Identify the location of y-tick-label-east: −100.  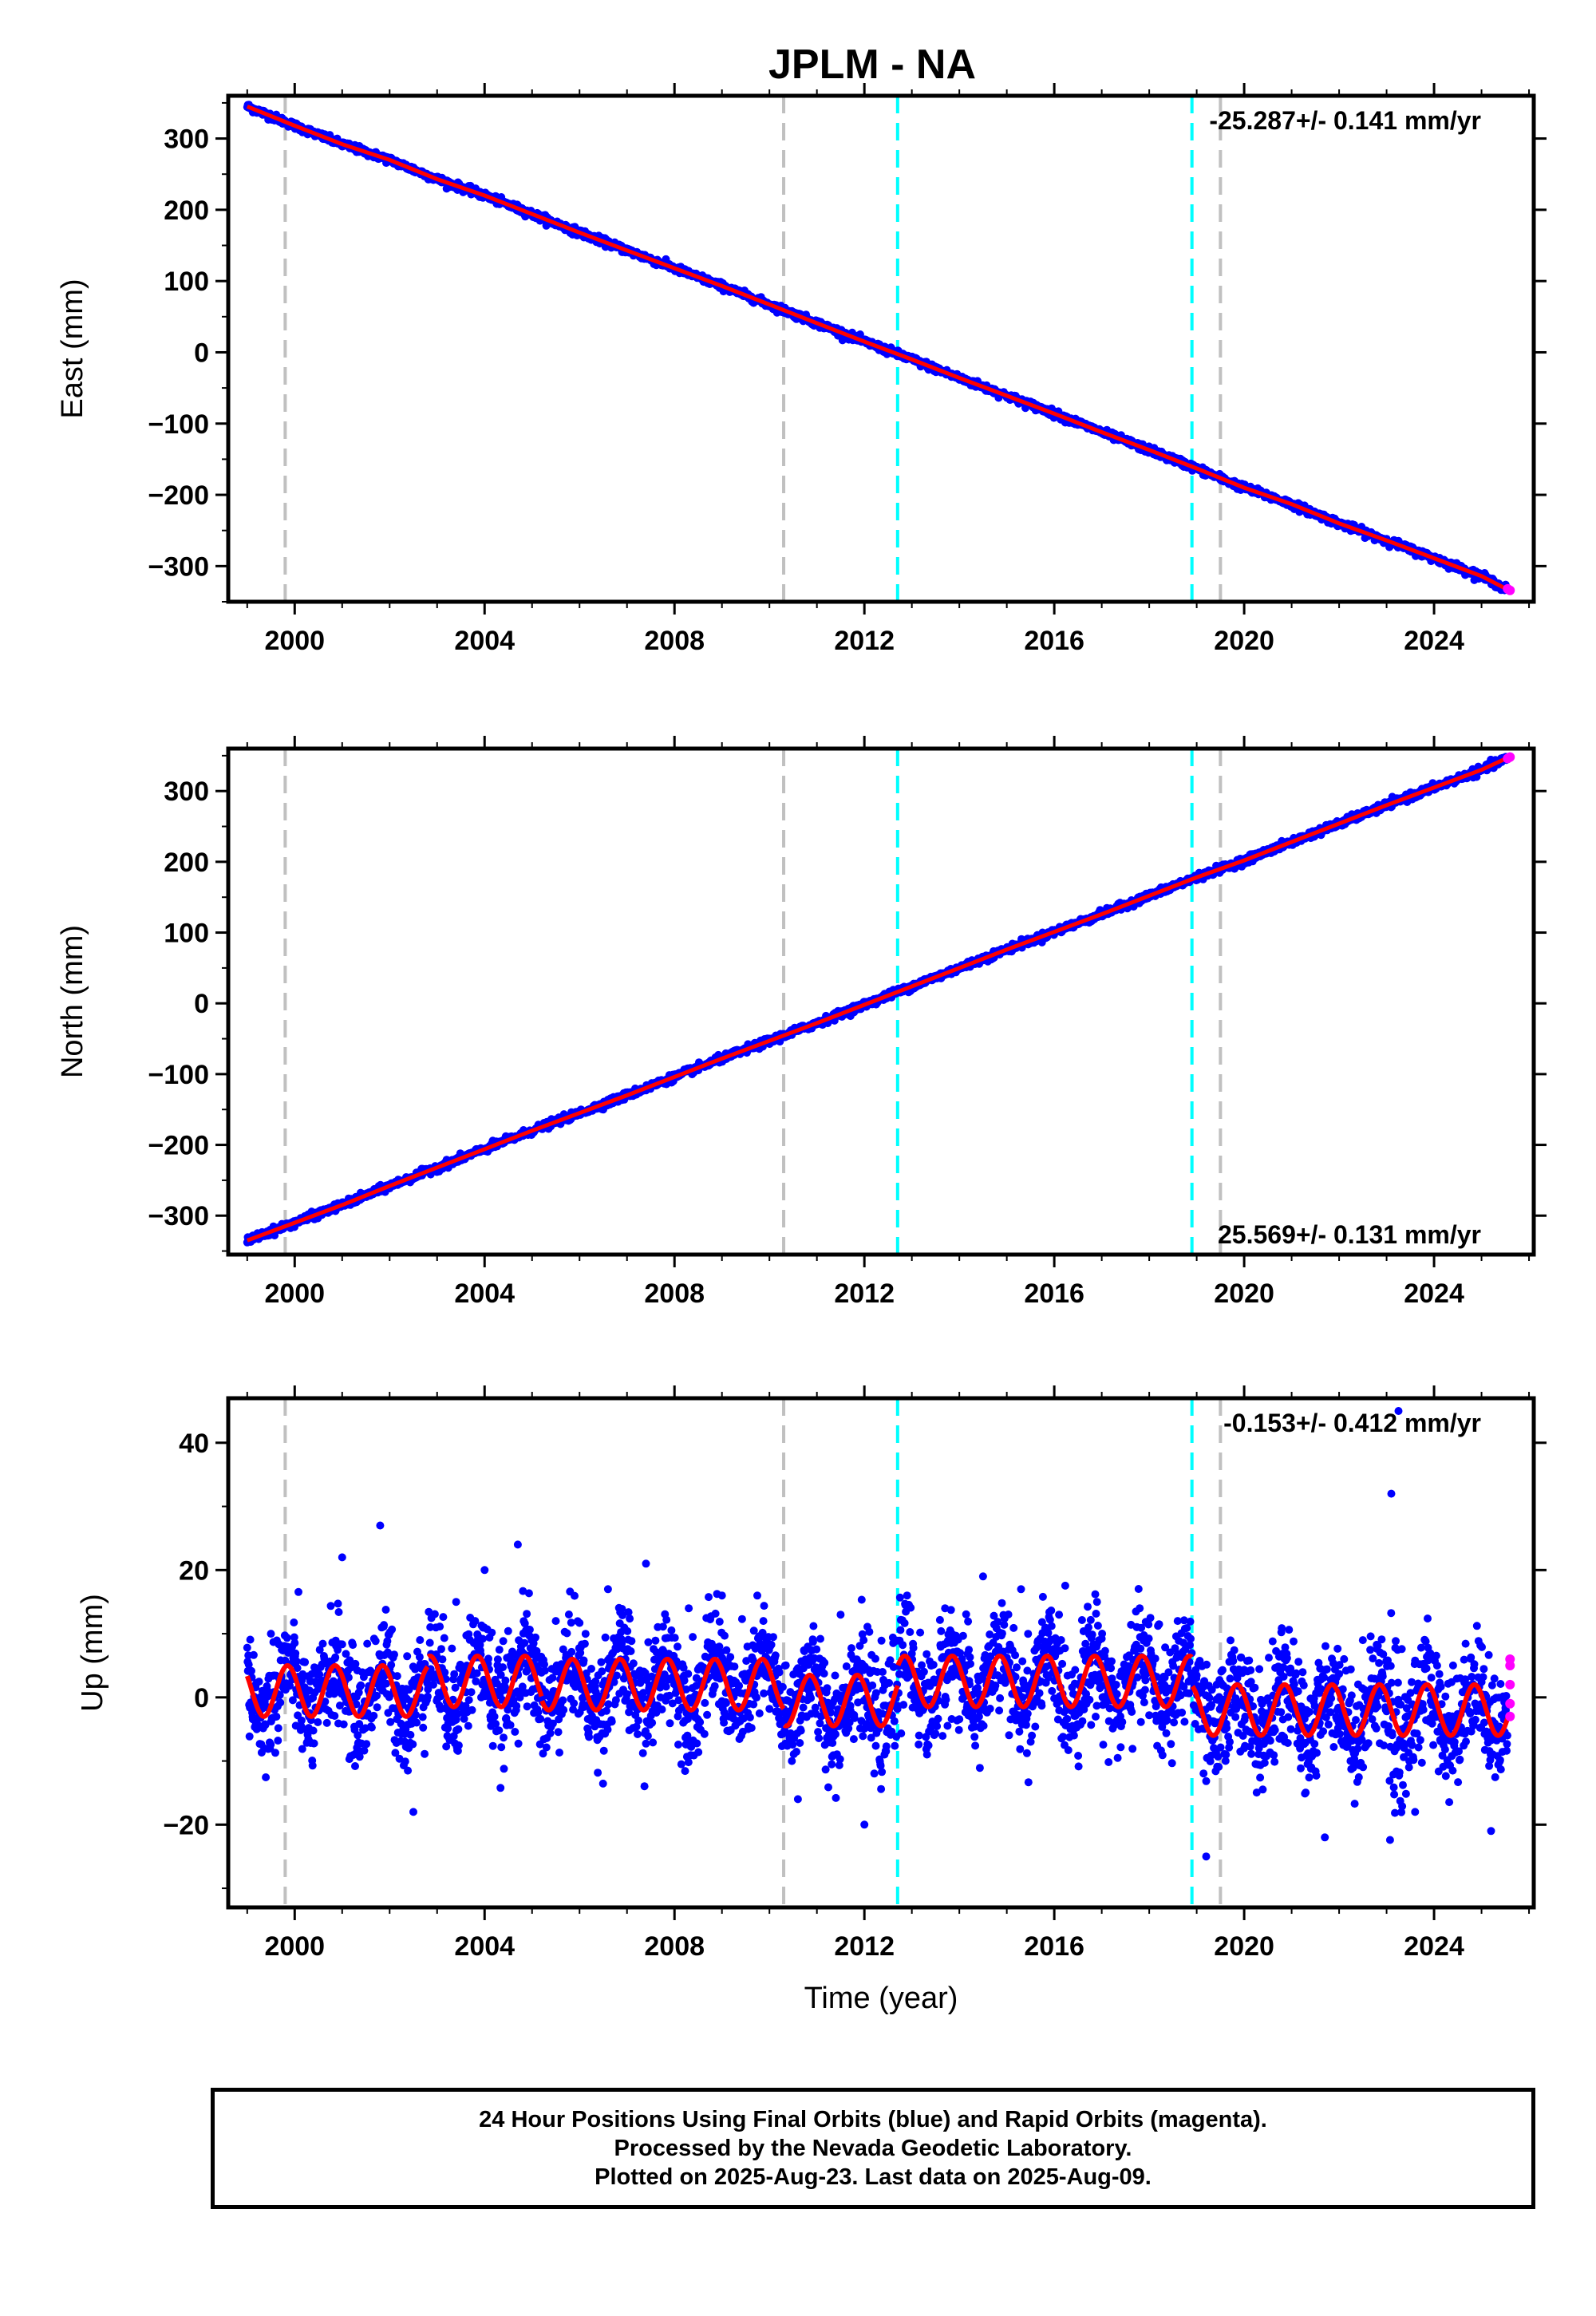
(178, 424).